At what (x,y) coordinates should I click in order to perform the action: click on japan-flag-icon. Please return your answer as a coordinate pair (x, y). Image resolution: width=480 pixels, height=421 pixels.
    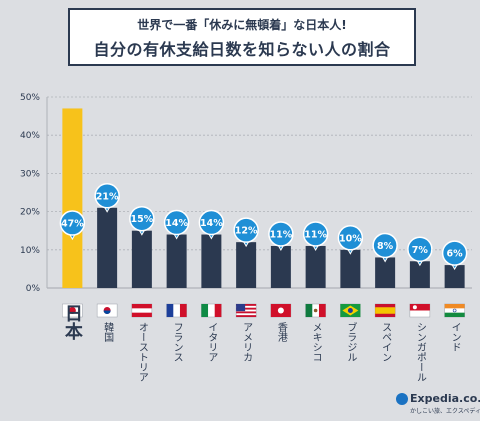
    Looking at the image, I should click on (72, 310).